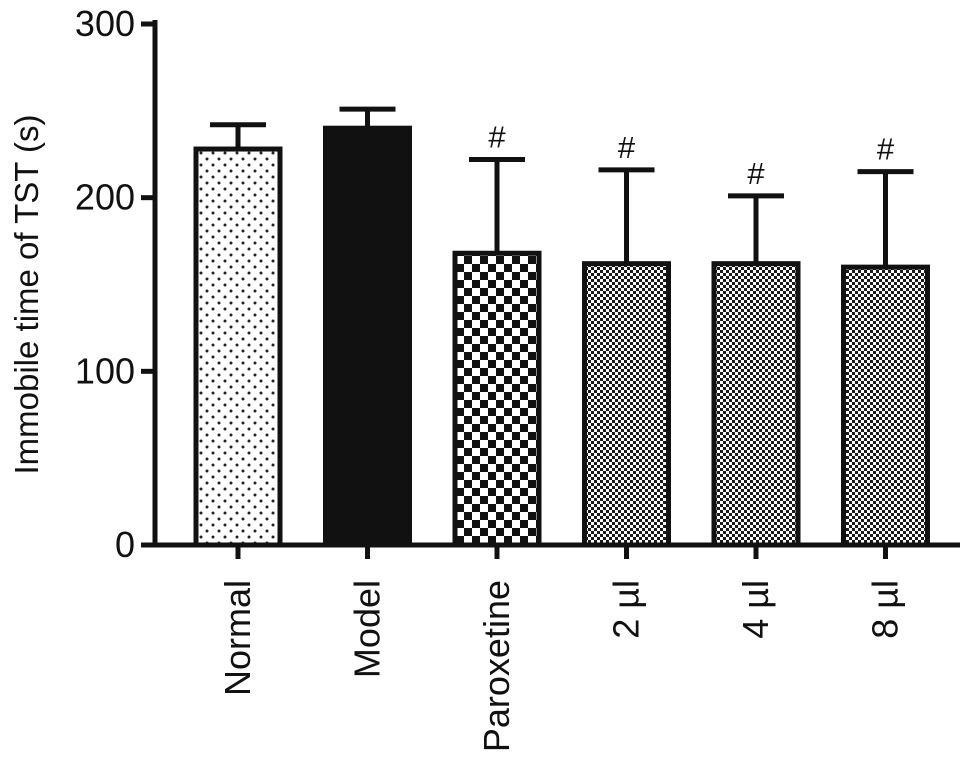 The height and width of the screenshot is (758, 969). What do you see at coordinates (496, 666) in the screenshot?
I see `x-tick-label: Paroxetine` at bounding box center [496, 666].